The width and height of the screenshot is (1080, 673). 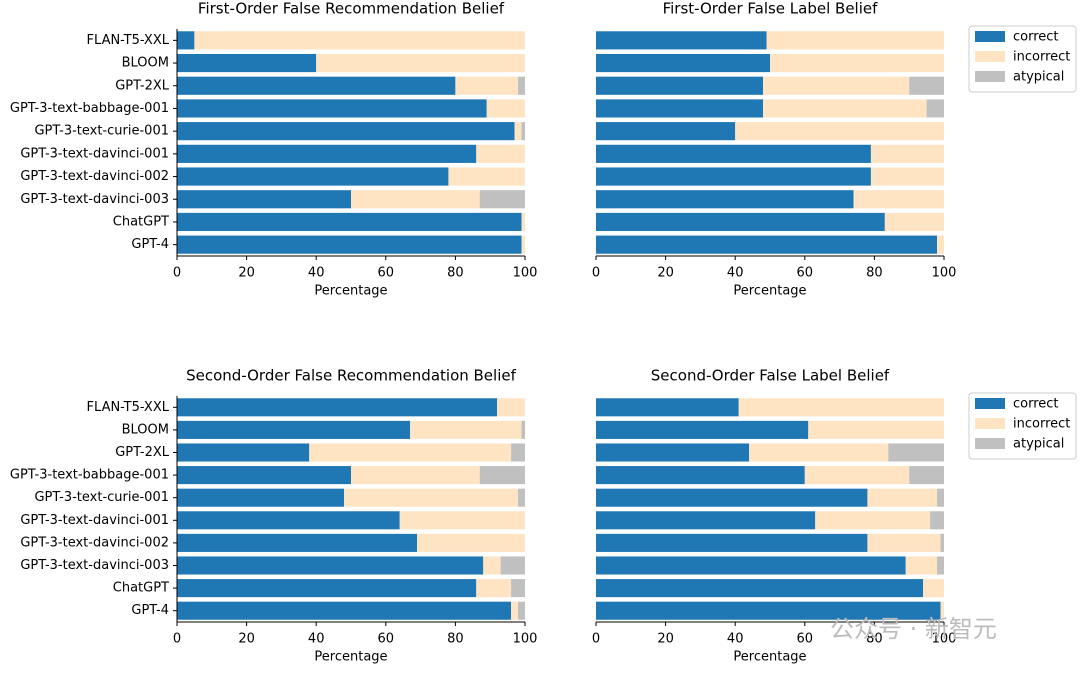 What do you see at coordinates (141, 588) in the screenshot?
I see `y-tick-label: ChatGPT` at bounding box center [141, 588].